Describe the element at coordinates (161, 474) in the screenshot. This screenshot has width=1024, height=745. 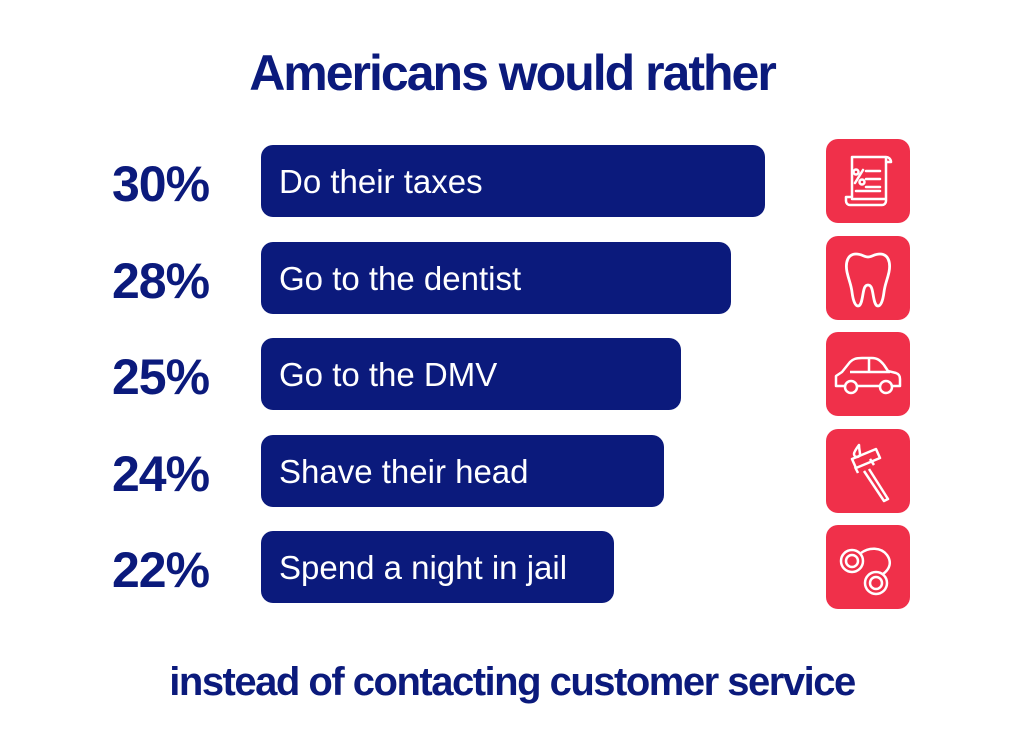
I see `value-label: 24%` at that location.